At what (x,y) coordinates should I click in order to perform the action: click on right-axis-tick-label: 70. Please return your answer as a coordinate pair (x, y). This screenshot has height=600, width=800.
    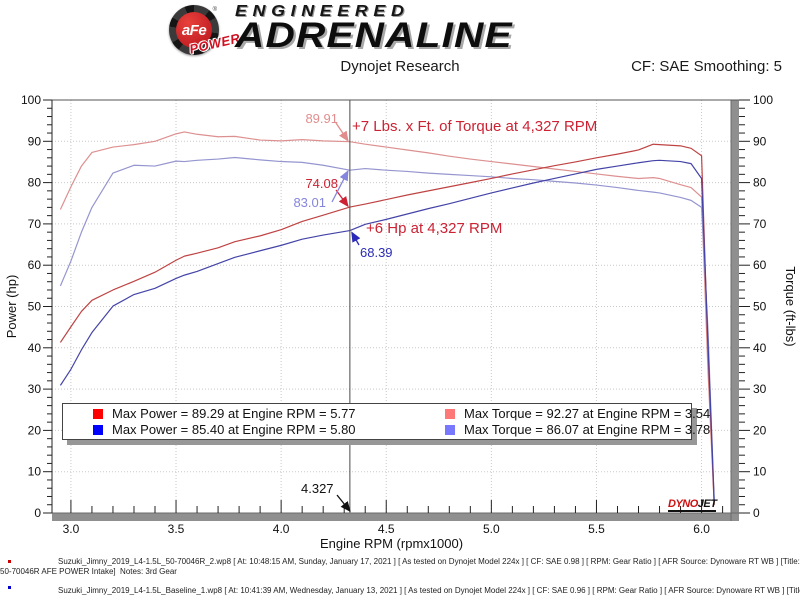
    Looking at the image, I should click on (760, 224).